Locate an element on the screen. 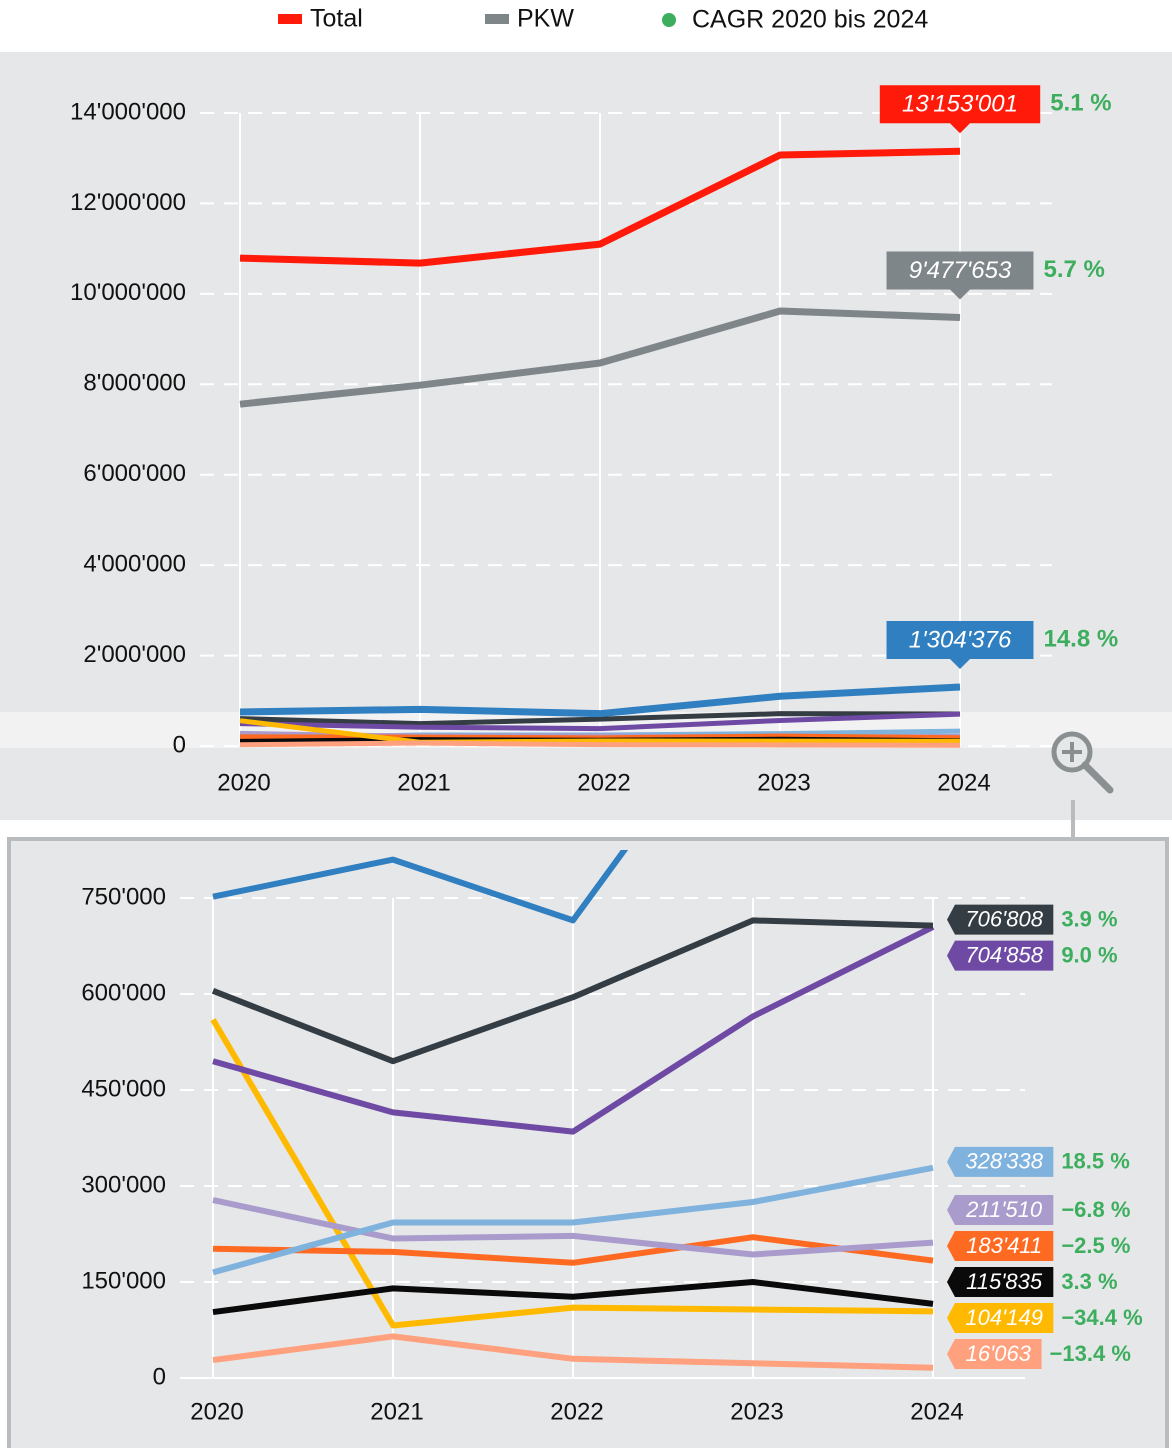  legend-label: Total is located at coordinates (336, 19).